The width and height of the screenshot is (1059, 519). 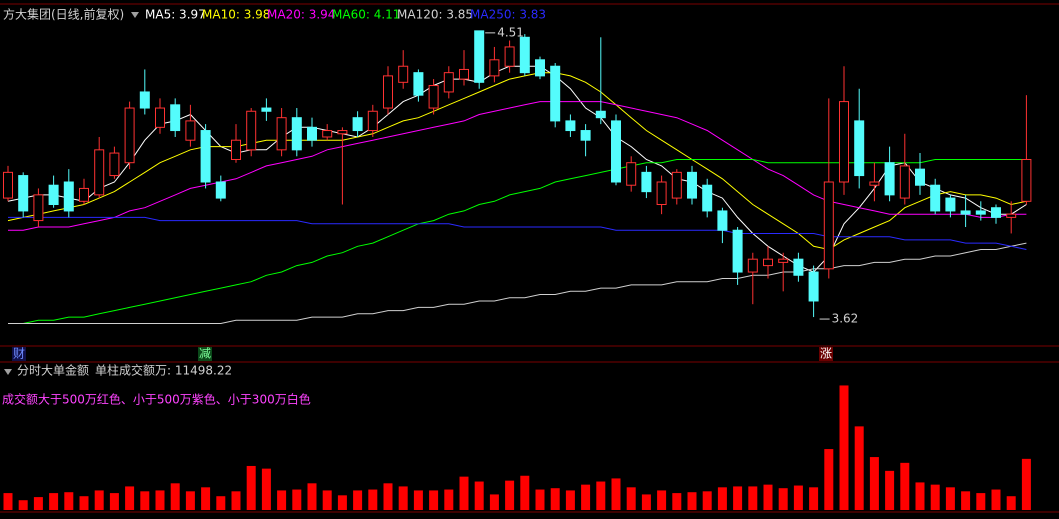 What do you see at coordinates (517, 233) in the screenshot?
I see `ma-line` at bounding box center [517, 233].